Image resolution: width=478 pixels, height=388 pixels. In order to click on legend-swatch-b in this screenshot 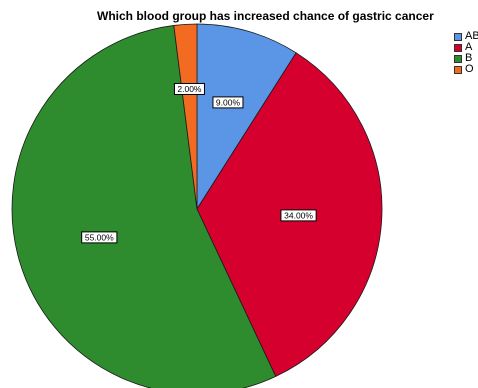, I will do `click(458, 58)`.